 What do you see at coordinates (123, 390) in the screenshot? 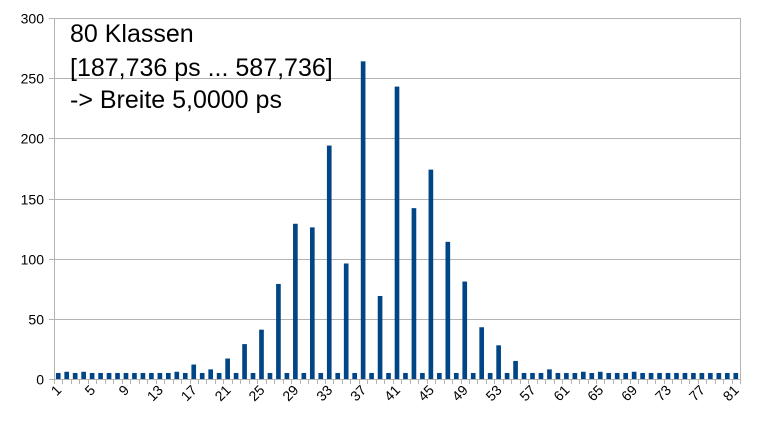
I see `x-tick-label: 9` at bounding box center [123, 390].